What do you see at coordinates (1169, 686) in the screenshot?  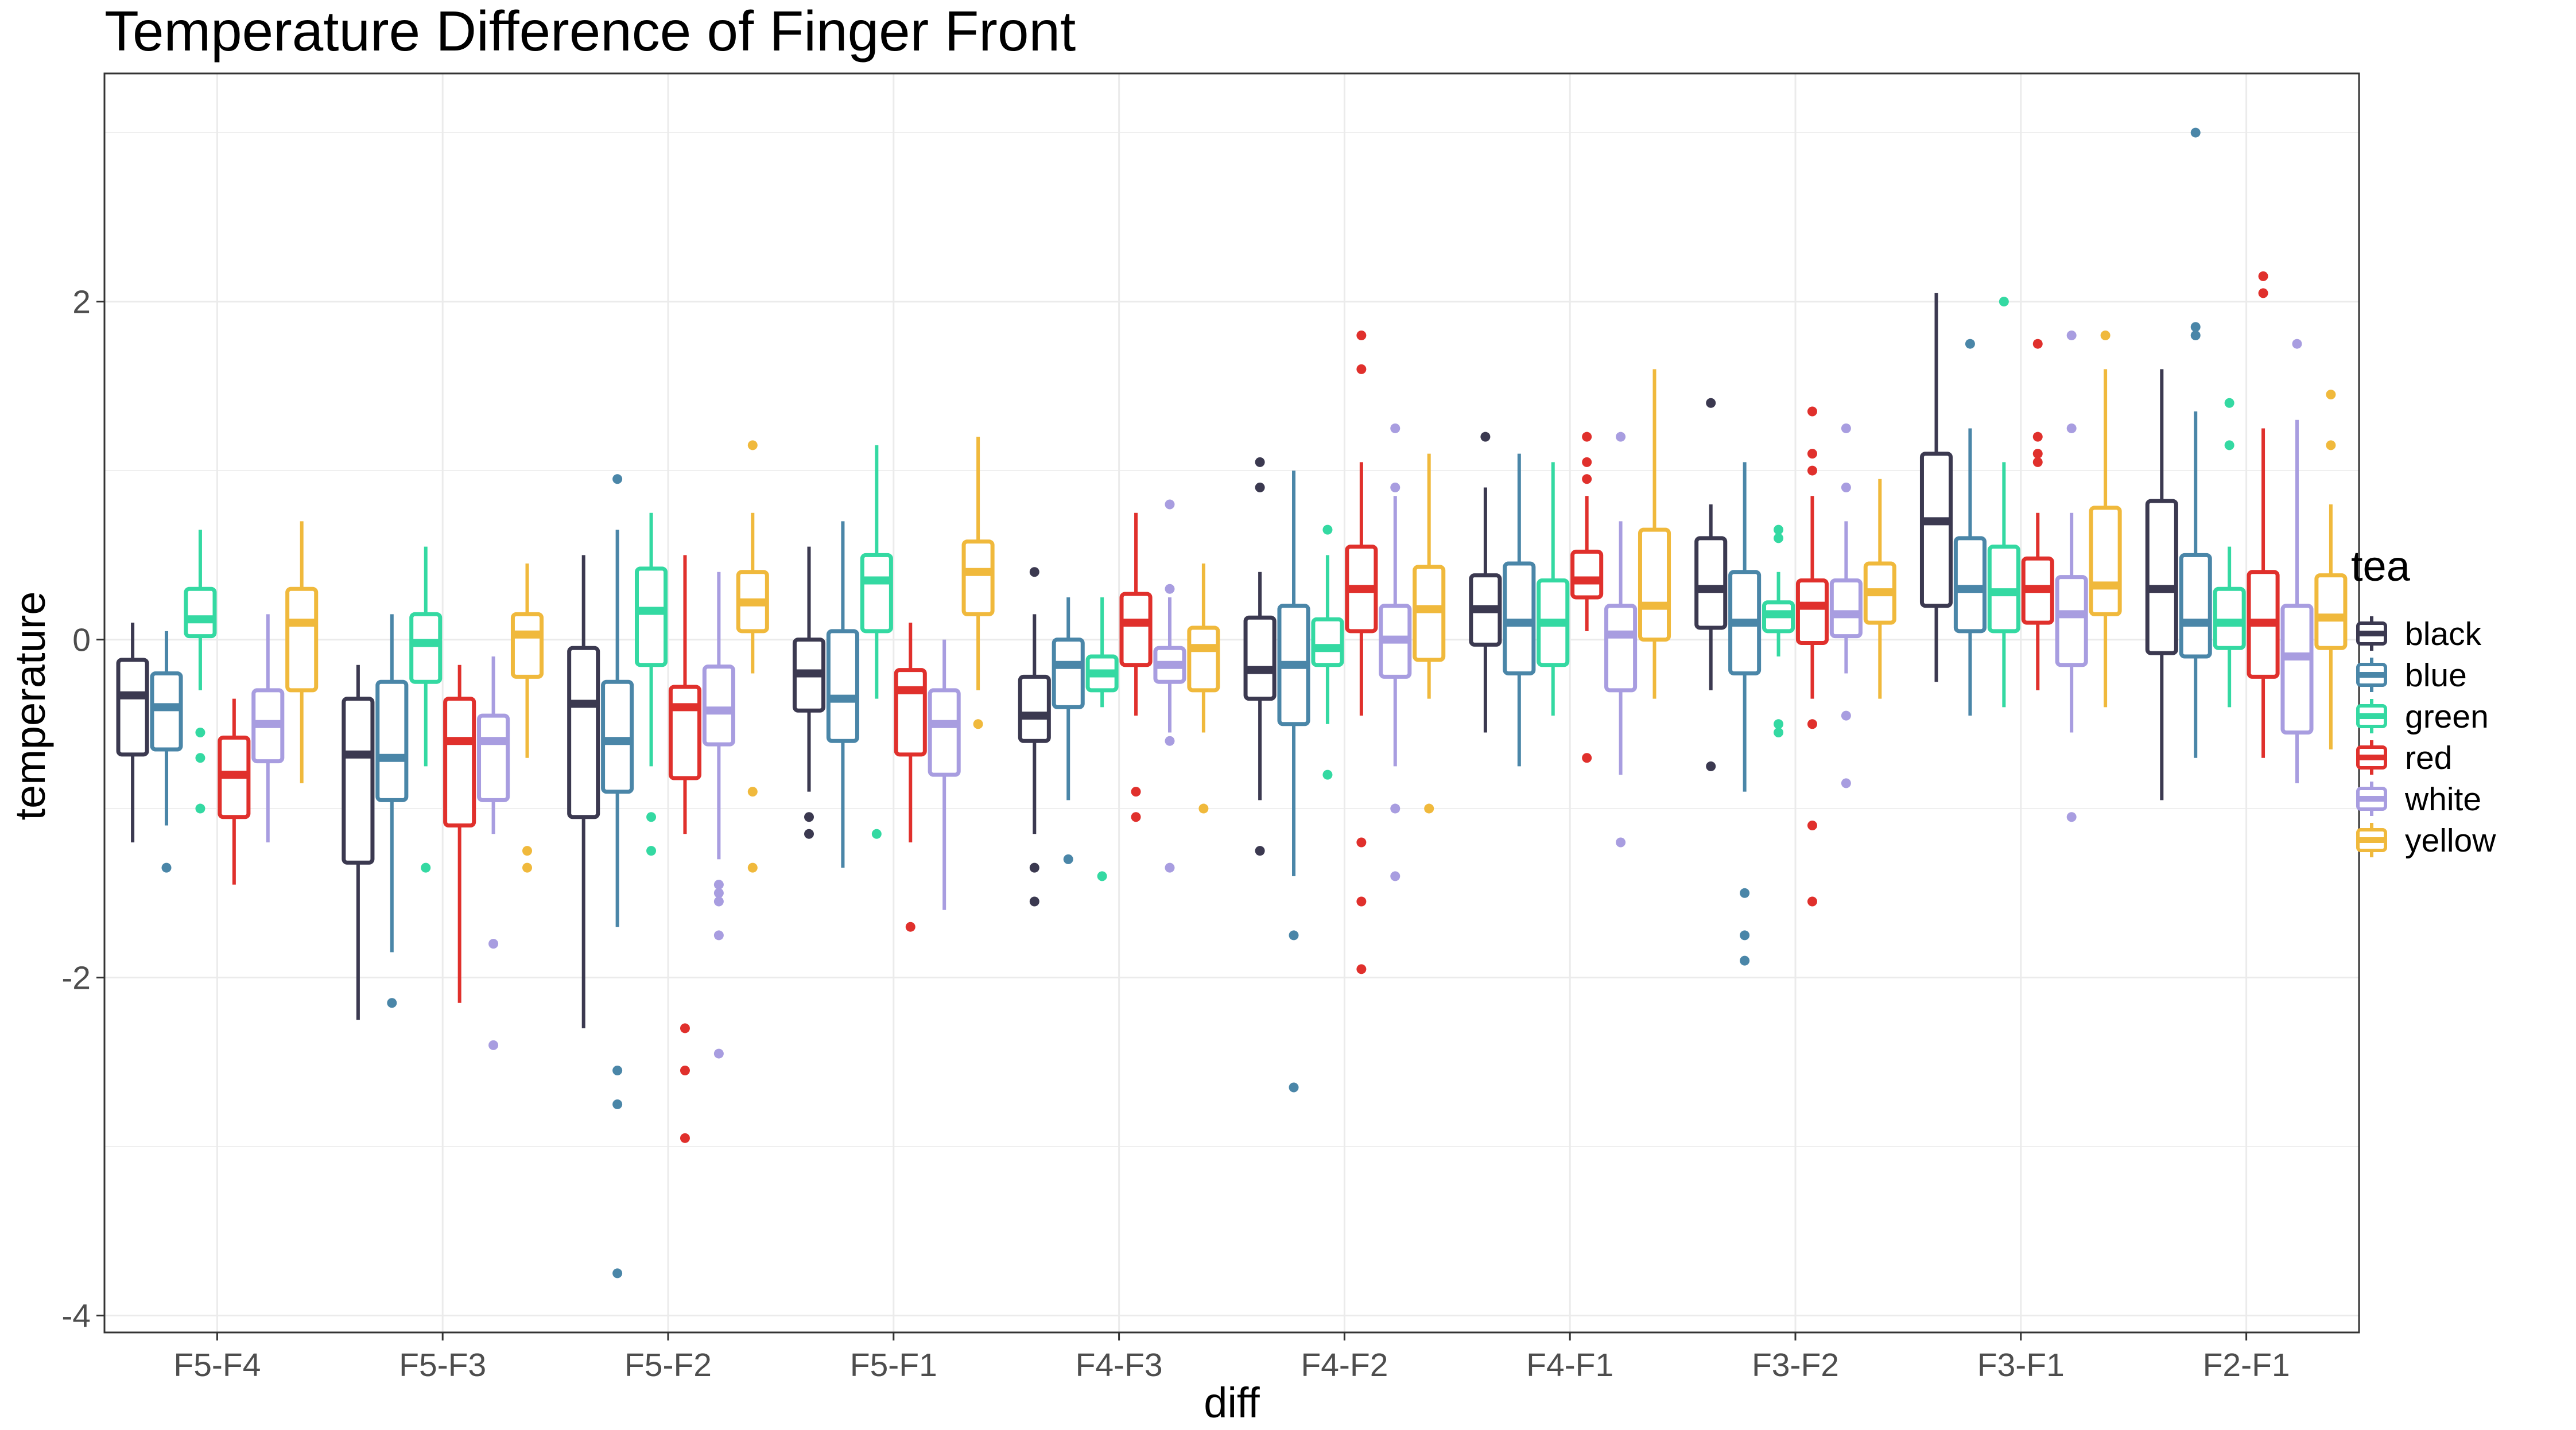 I see `box-white-F4-F3` at bounding box center [1169, 686].